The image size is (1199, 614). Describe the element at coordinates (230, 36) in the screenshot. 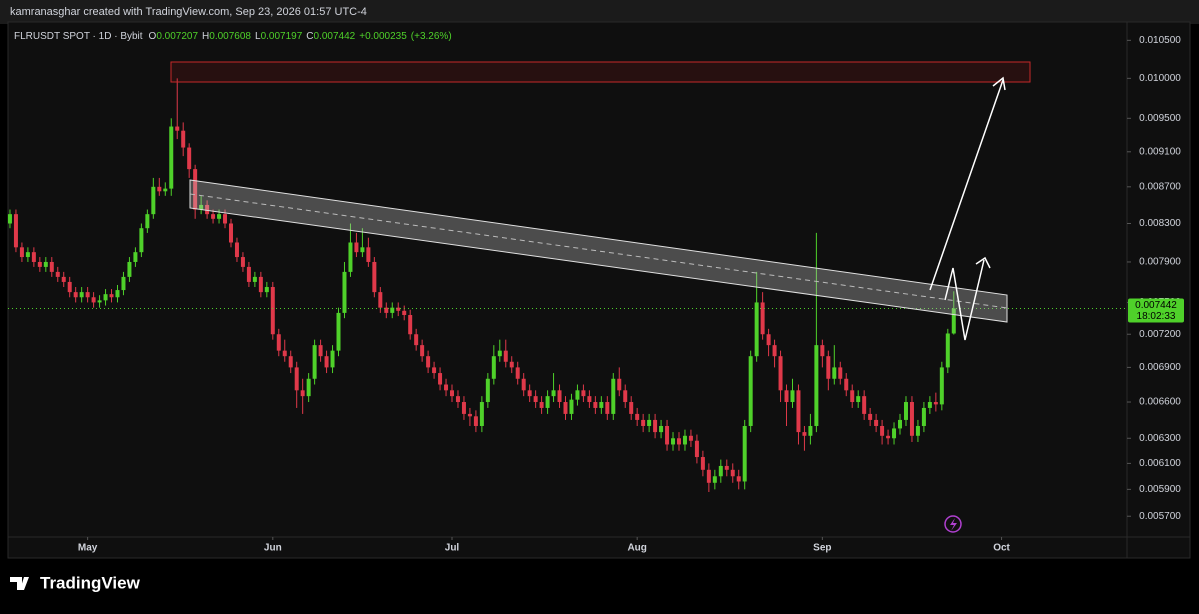

I see `high-value: 0.007608` at that location.